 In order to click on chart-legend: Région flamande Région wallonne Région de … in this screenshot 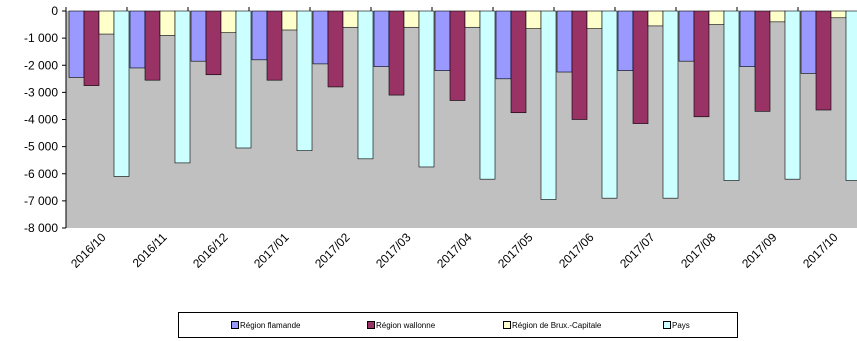, I will do `click(458, 325)`.